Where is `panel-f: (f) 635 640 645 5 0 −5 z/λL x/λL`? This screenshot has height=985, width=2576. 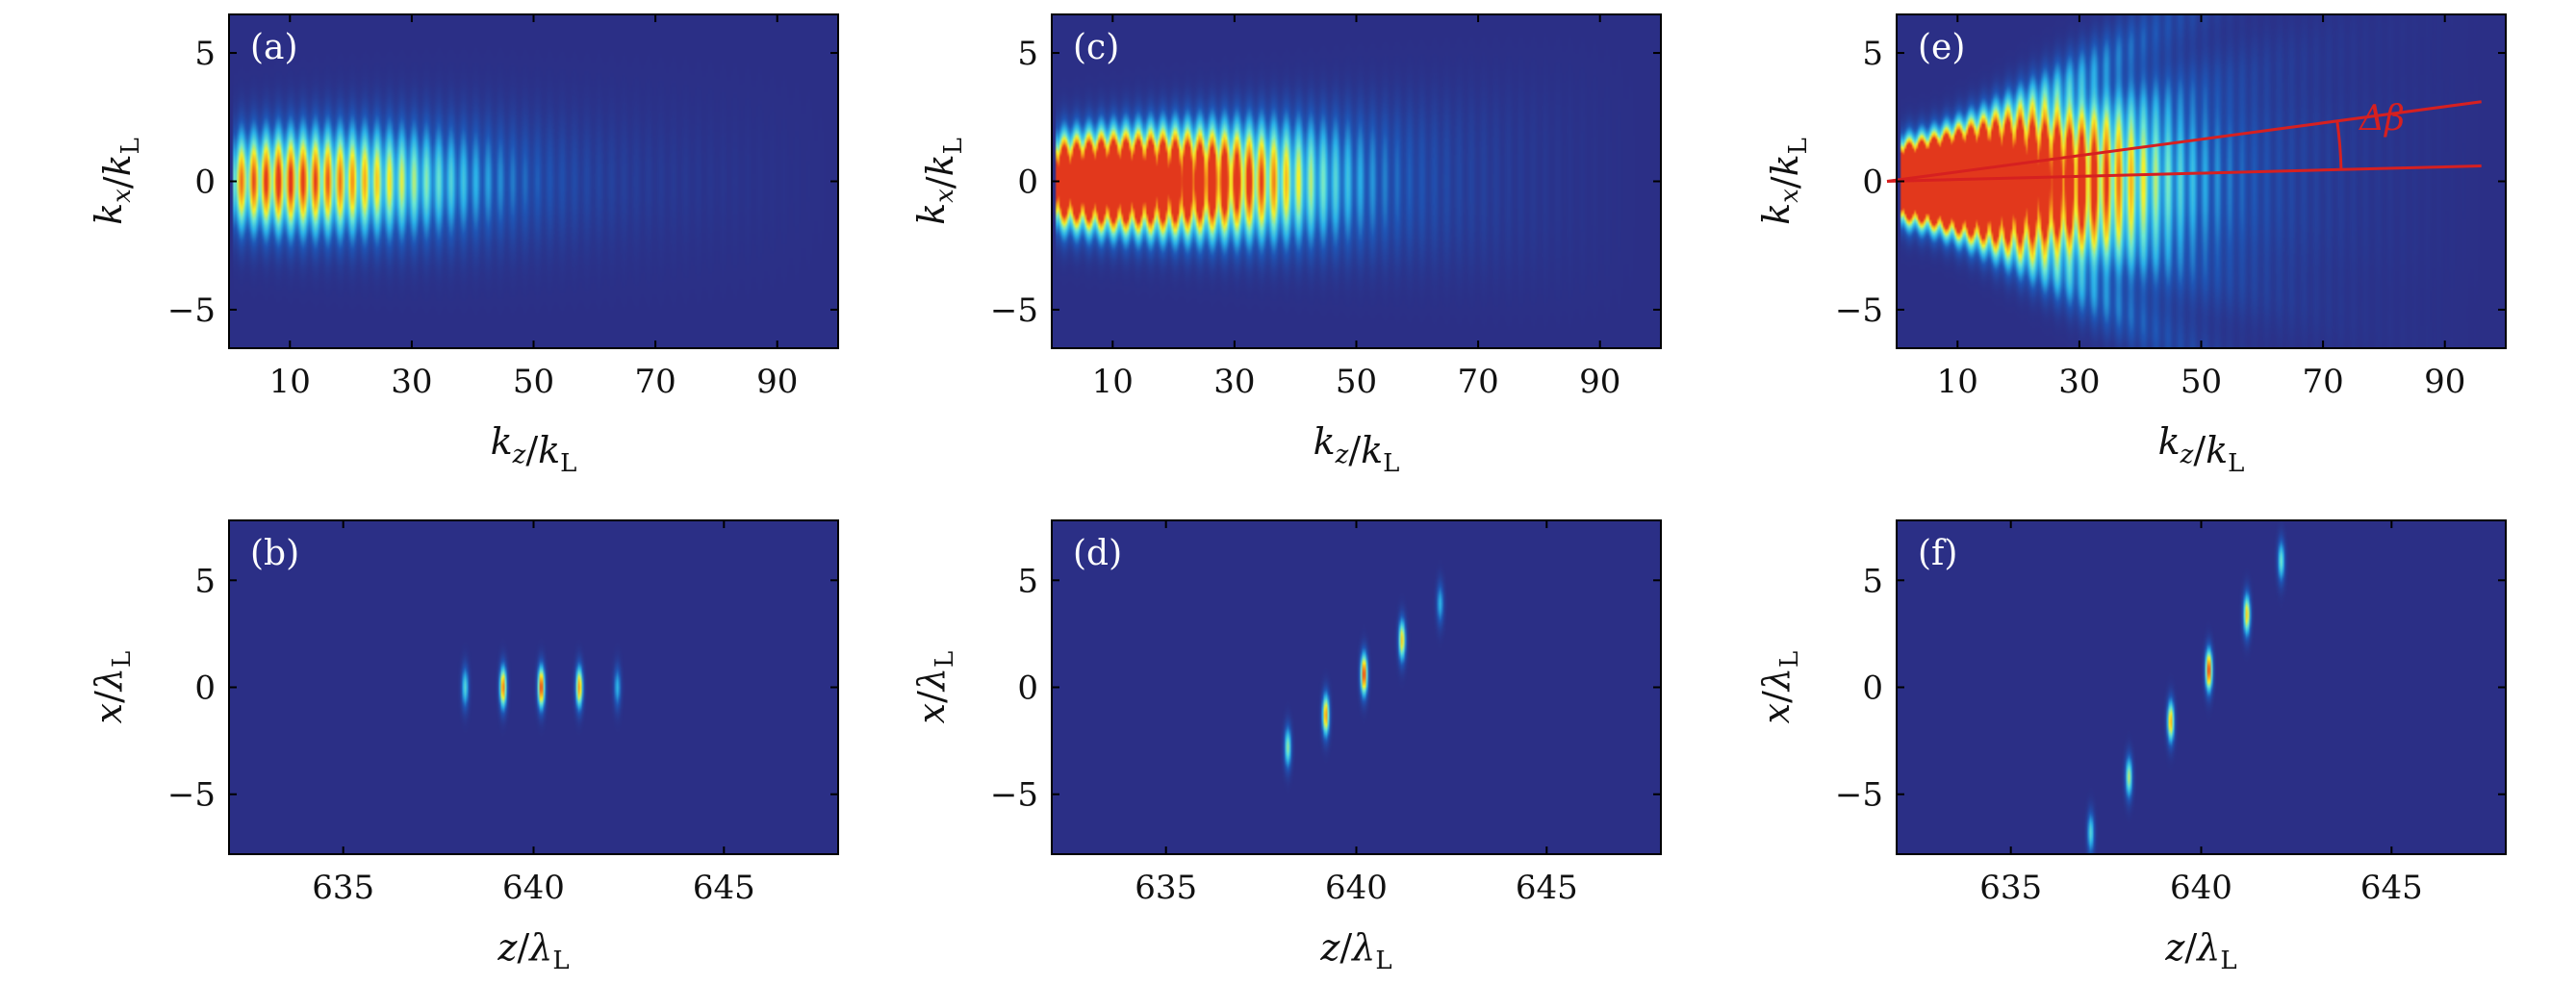
panel-f: (f) 635 640 645 5 0 −5 z/λL x/λL is located at coordinates (2131, 747).